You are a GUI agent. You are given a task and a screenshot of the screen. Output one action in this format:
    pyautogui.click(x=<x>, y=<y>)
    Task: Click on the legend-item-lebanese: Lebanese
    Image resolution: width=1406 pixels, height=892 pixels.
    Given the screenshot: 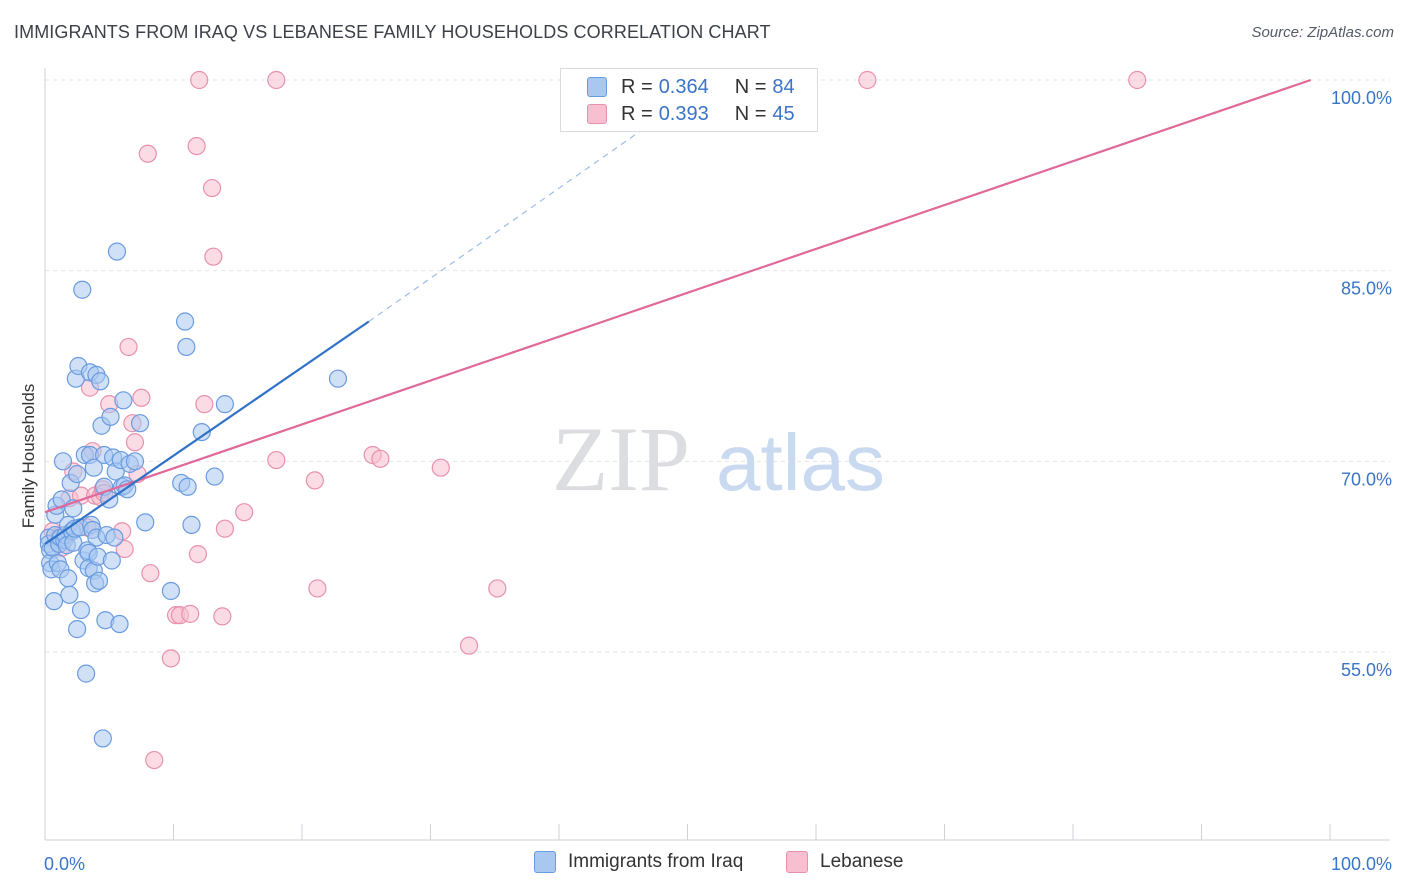 What is the action you would take?
    pyautogui.click(x=844, y=862)
    